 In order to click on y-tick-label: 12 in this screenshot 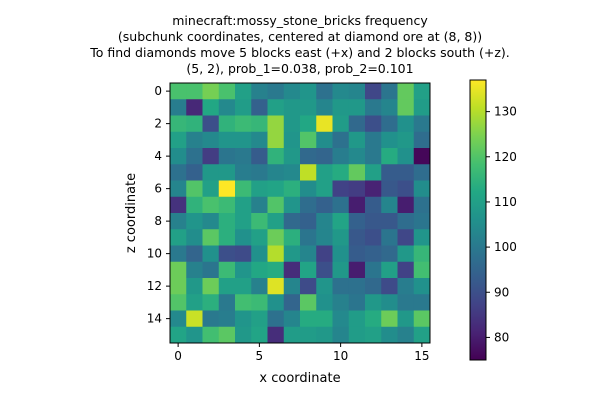, I will do `click(154, 286)`.